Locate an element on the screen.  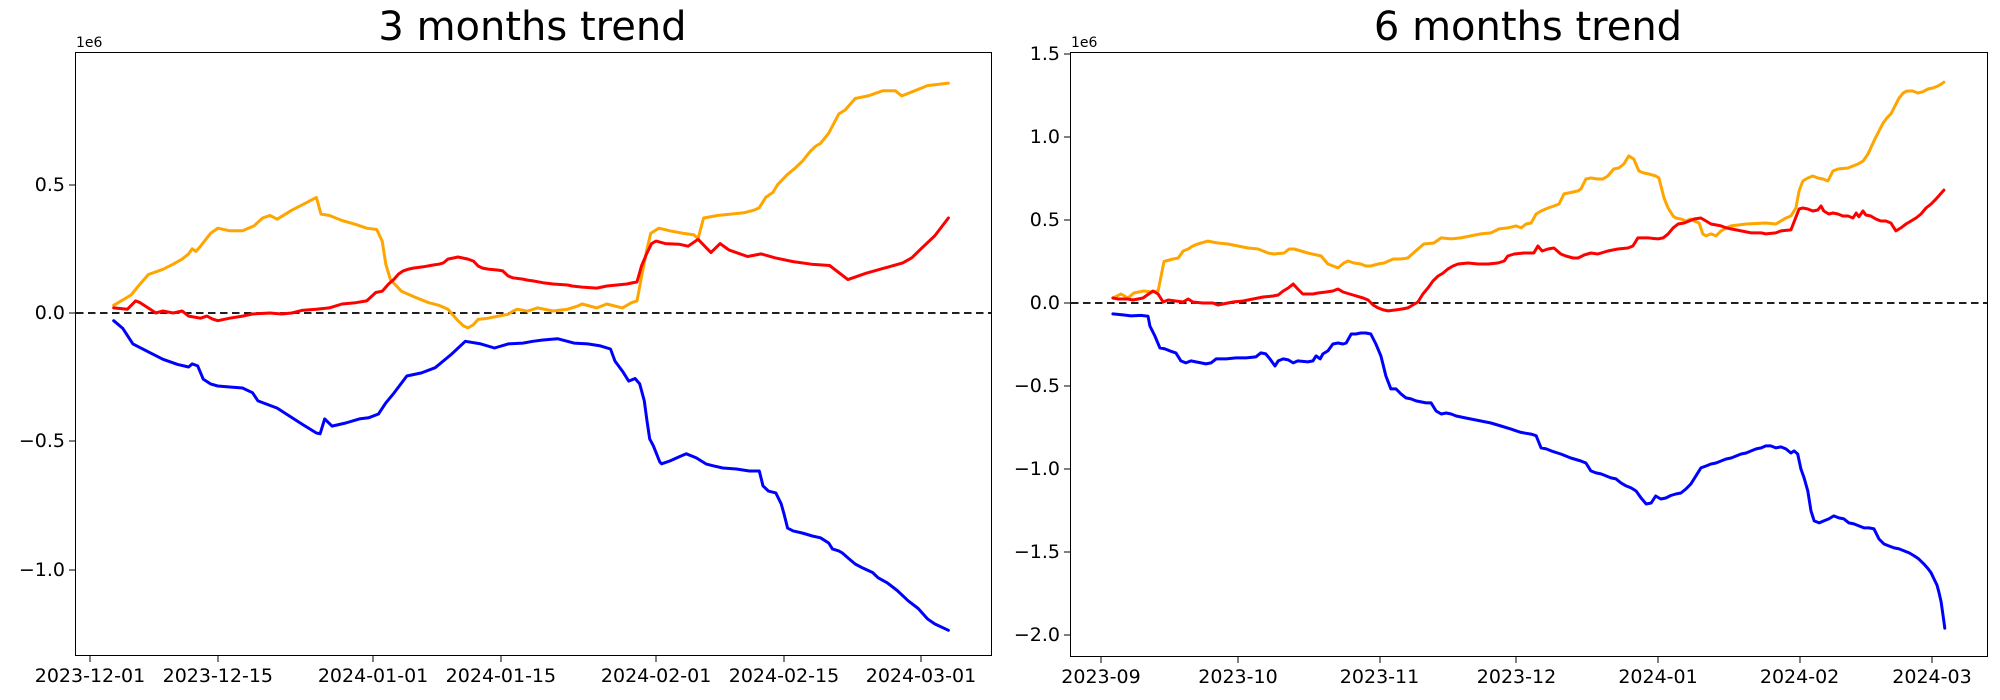
chart-title-6-months: 6 months trend is located at coordinates (1528, 27).